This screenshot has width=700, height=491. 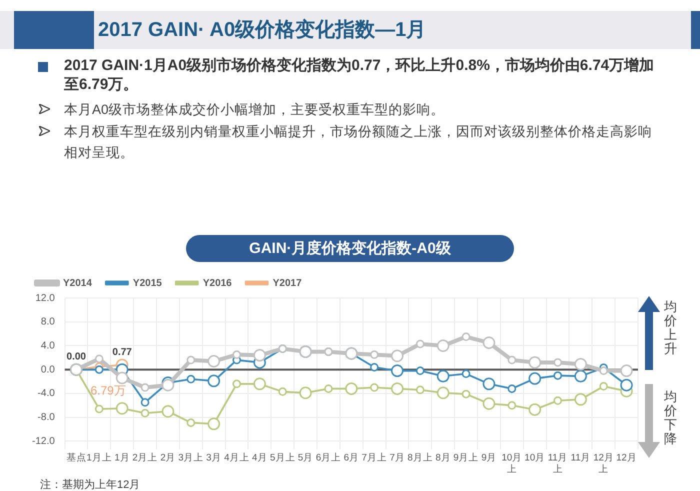 I want to click on y-tick-label: -8.0, so click(x=47, y=418).